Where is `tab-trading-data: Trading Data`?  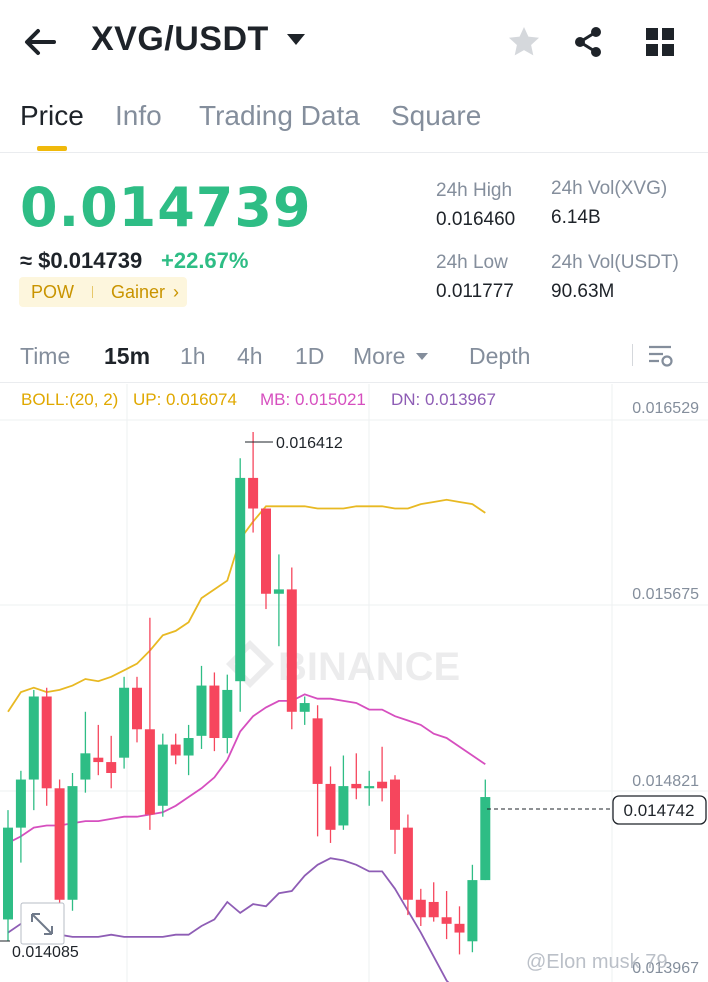 tab-trading-data: Trading Data is located at coordinates (279, 115).